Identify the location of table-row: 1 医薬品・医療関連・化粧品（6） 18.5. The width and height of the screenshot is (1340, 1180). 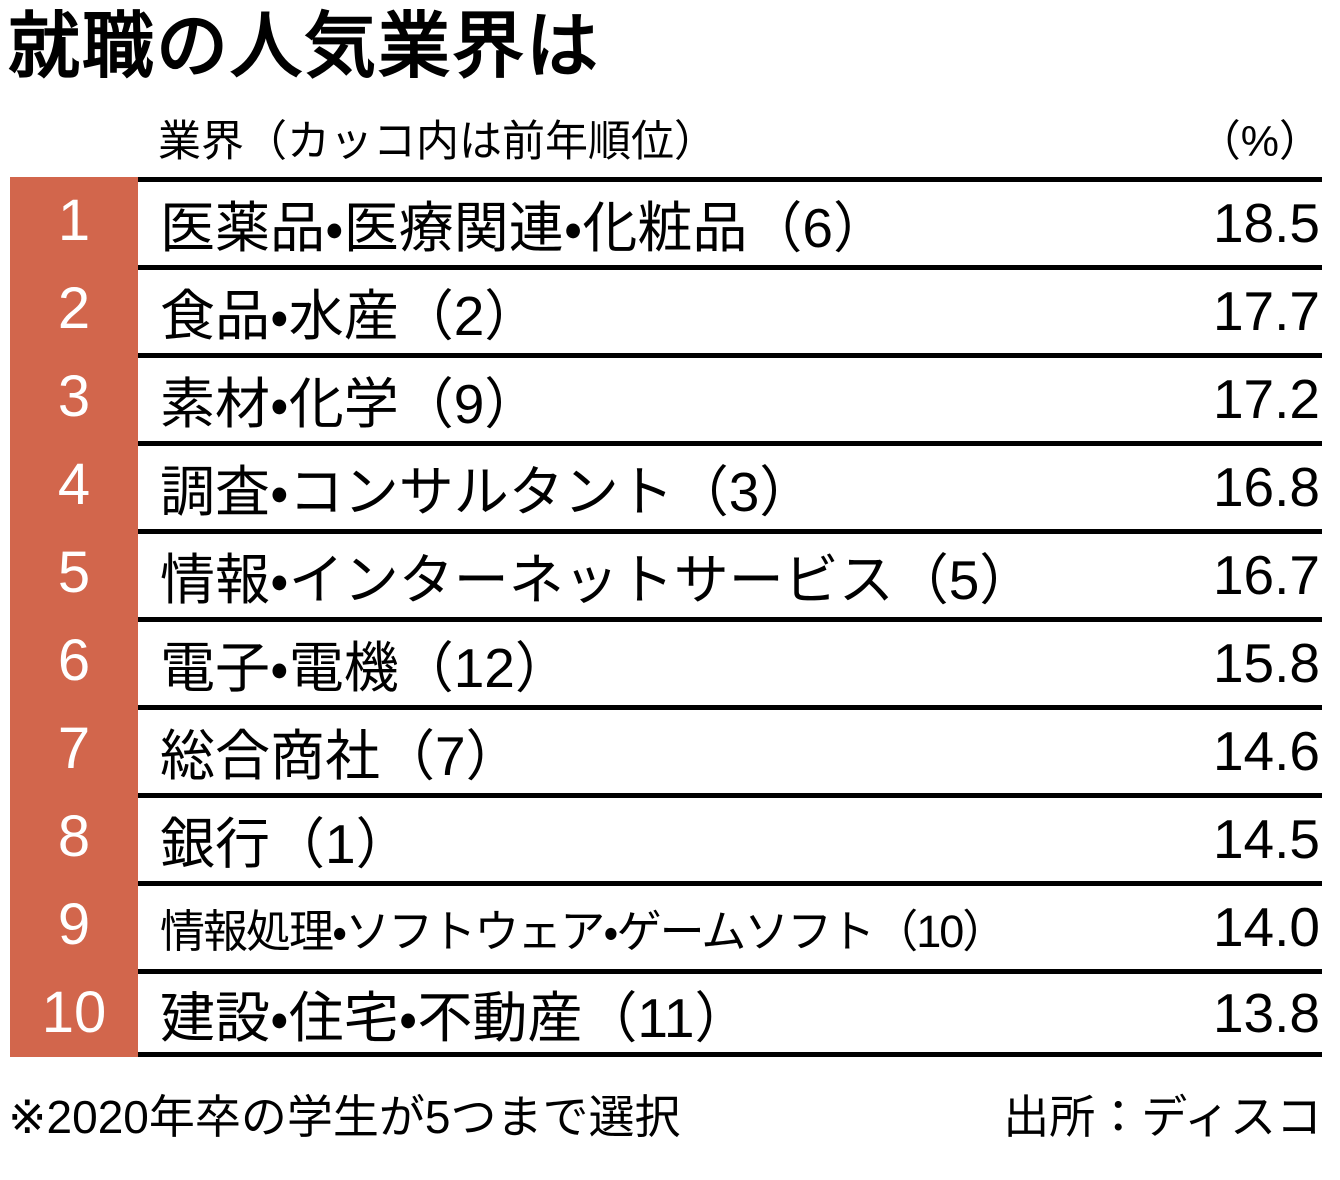
(666, 220).